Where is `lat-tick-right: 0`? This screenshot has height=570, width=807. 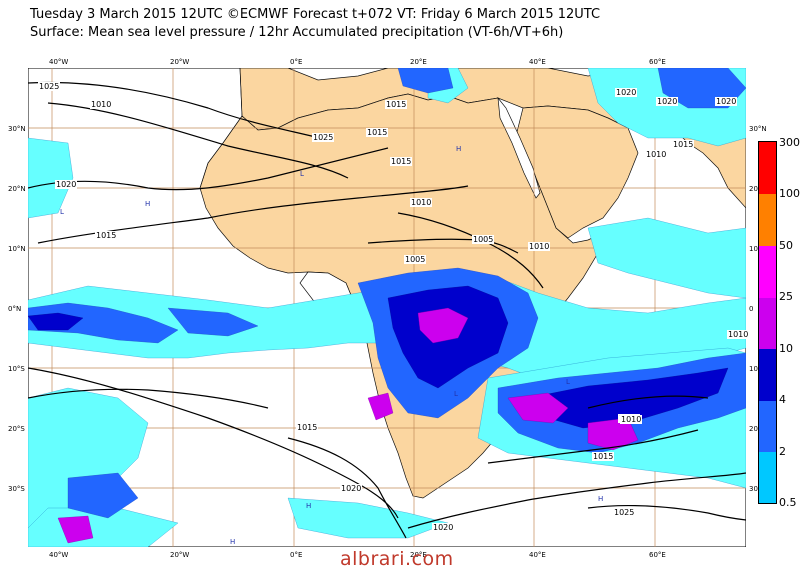 lat-tick-right: 0 is located at coordinates (751, 309).